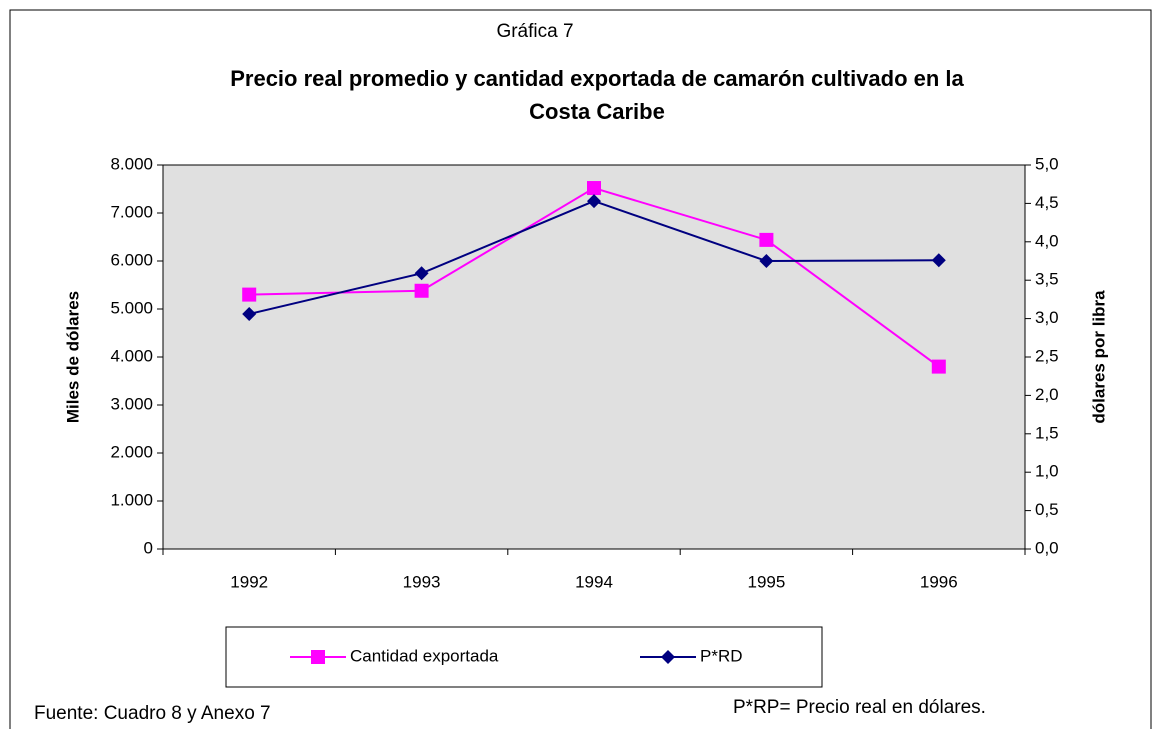  Describe the element at coordinates (131, 307) in the screenshot. I see `y-tick-label: 5.000` at that location.